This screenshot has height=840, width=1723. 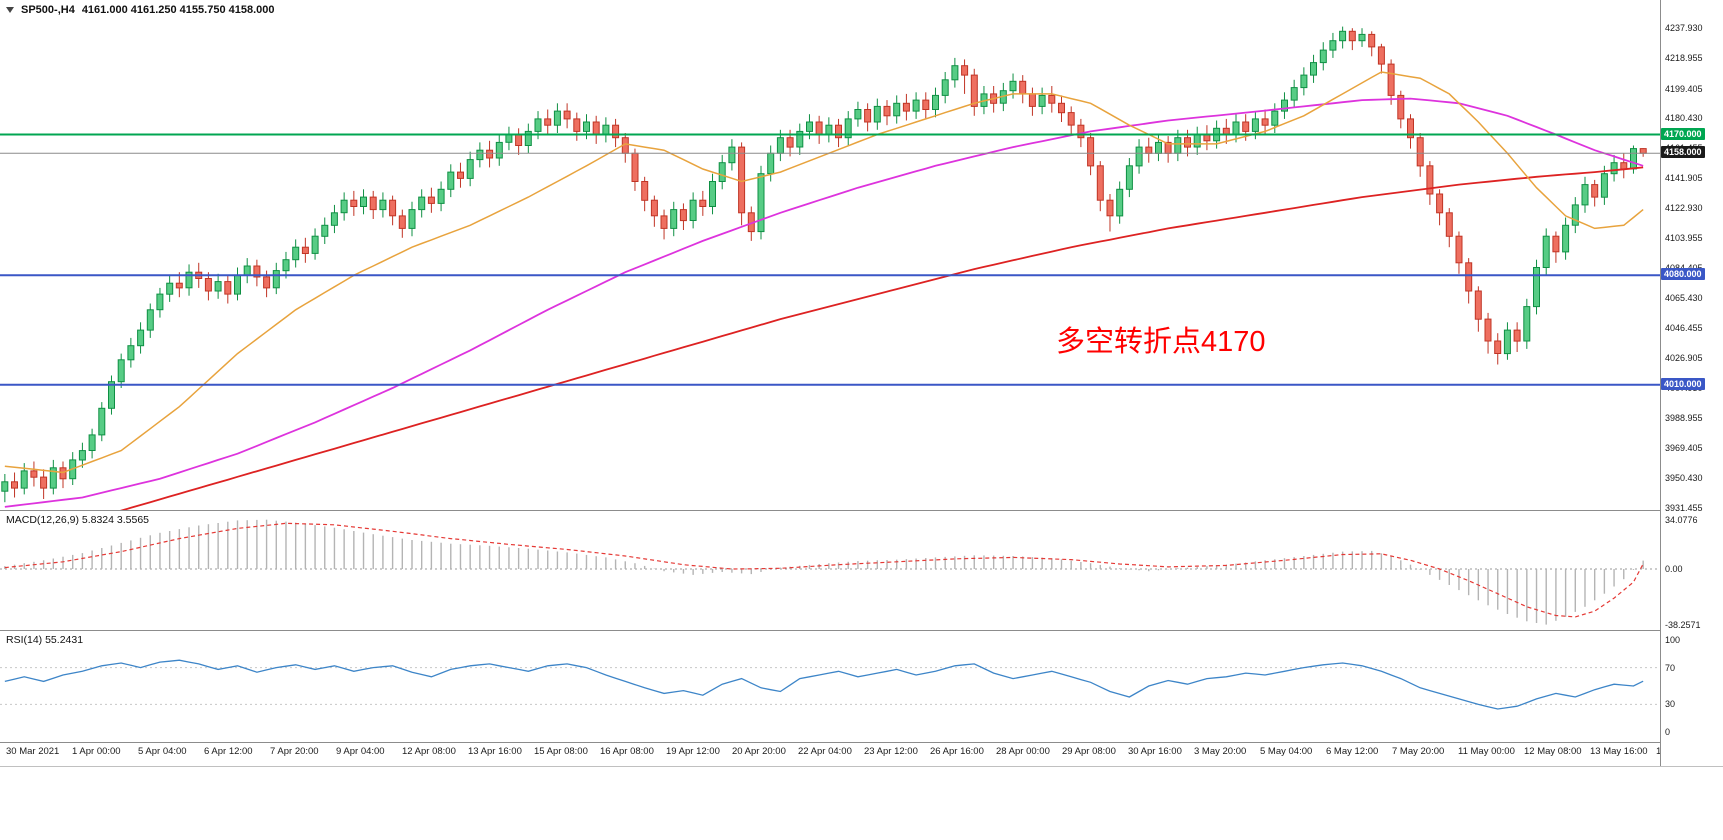 What do you see at coordinates (1684, 237) in the screenshot?
I see `price-tick-label: 4103.955` at bounding box center [1684, 237].